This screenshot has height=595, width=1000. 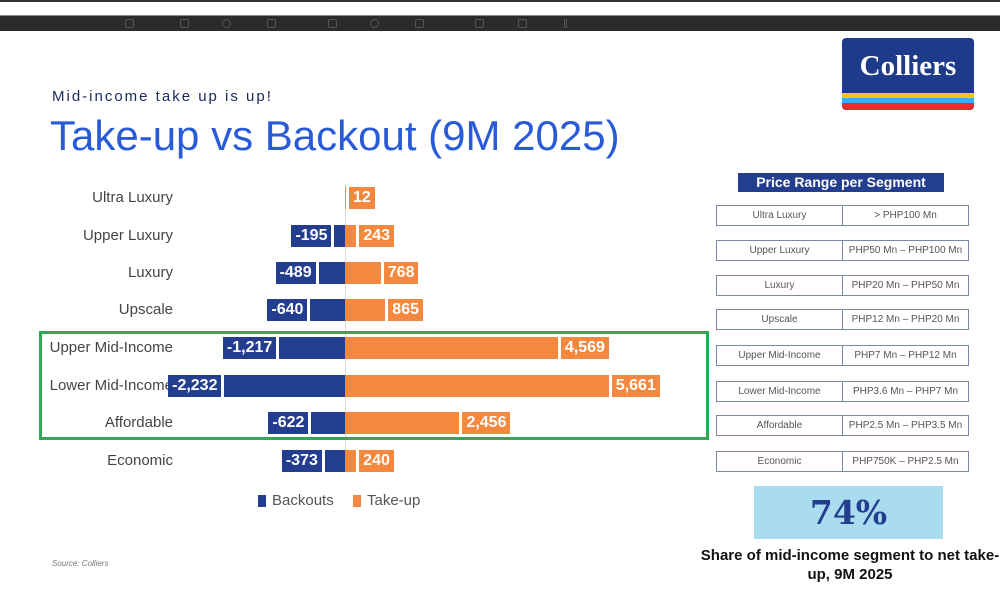 I want to click on mail-icon, so click(x=332, y=23).